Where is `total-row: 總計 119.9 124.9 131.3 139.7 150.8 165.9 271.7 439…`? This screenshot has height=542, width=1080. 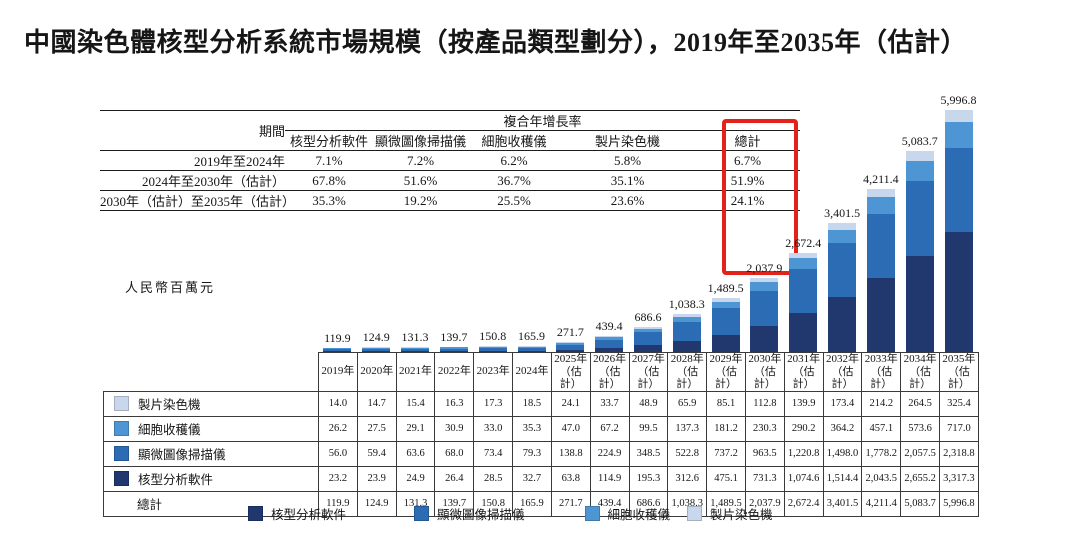 total-row: 總計 119.9 124.9 131.3 139.7 150.8 165.9 271.7 439… is located at coordinates (541, 503).